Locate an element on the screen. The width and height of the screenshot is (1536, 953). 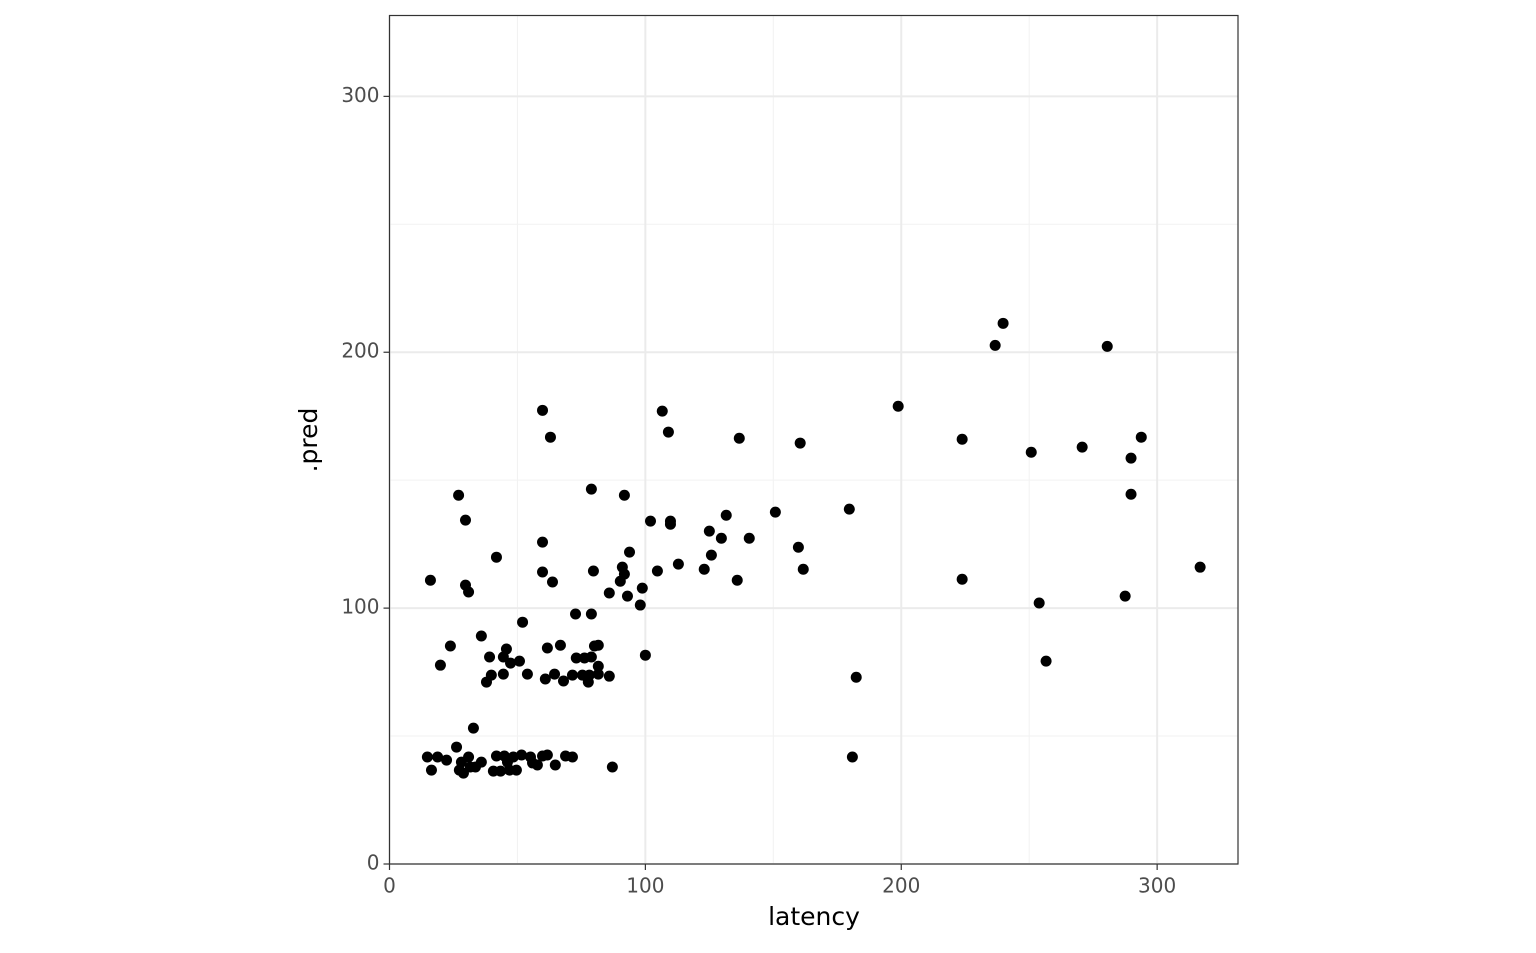
y-tick-label: 300 is located at coordinates (360, 95).